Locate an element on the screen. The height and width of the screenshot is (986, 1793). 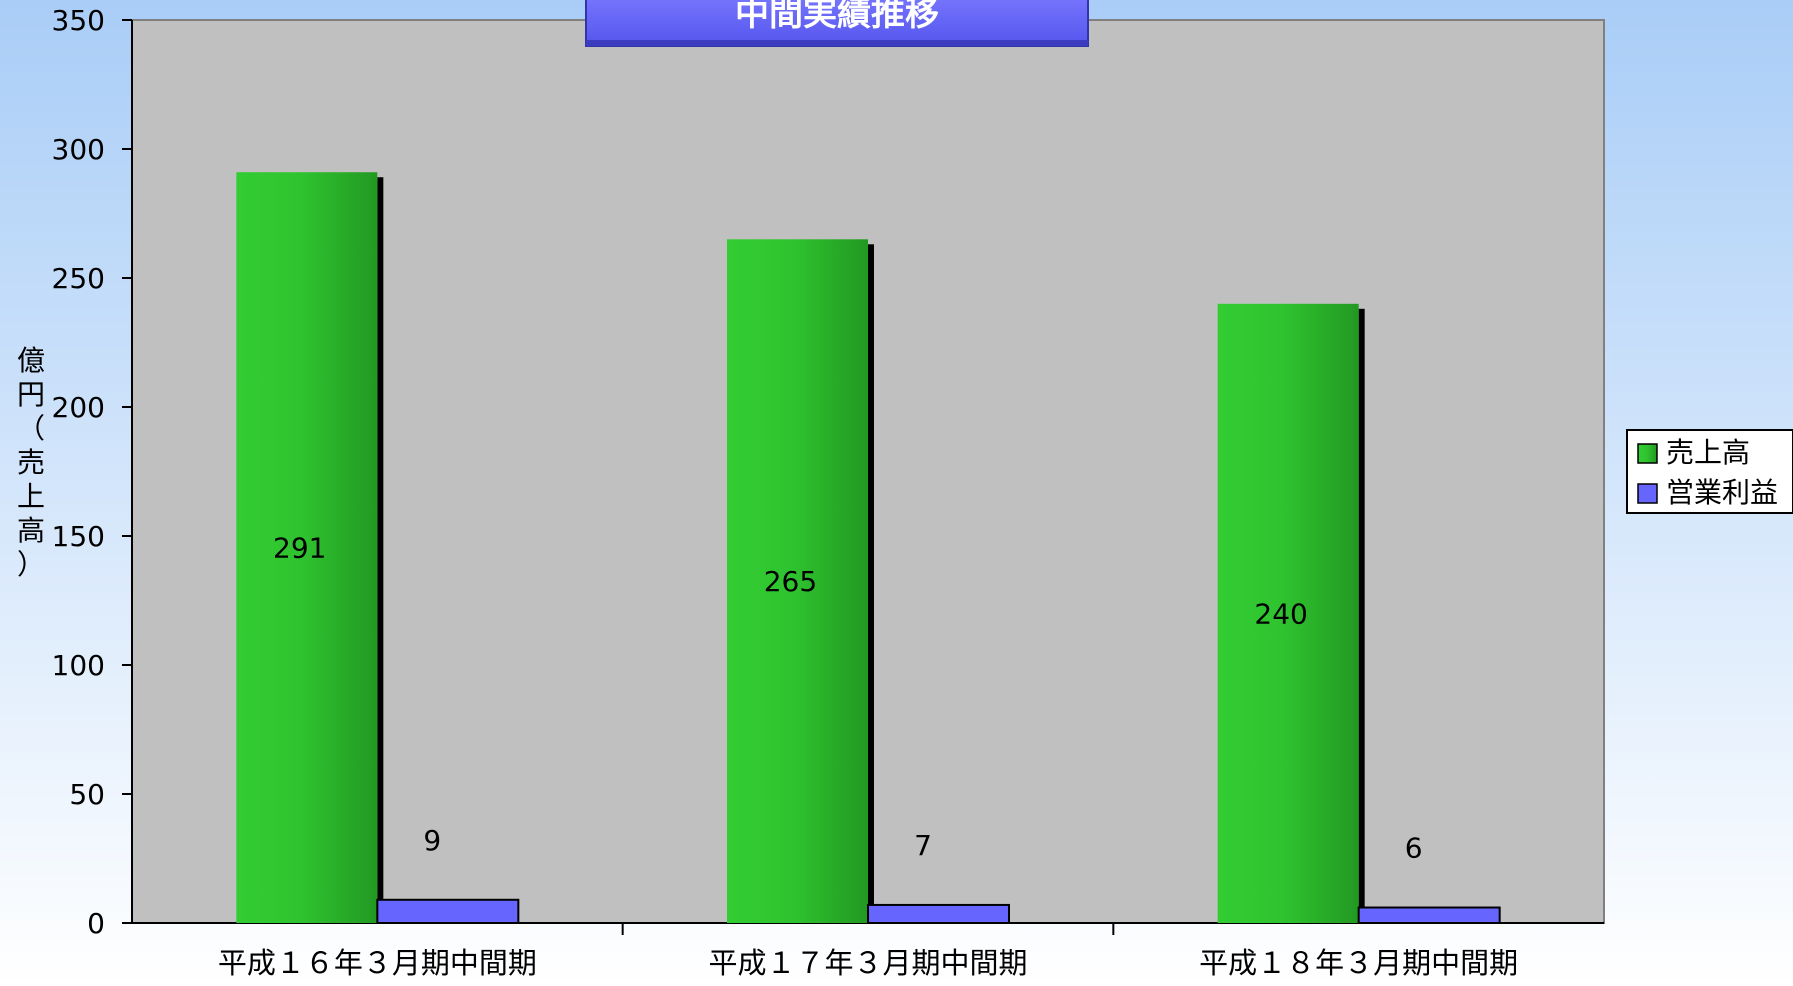
bar-3-operating-profit is located at coordinates (1429, 915).